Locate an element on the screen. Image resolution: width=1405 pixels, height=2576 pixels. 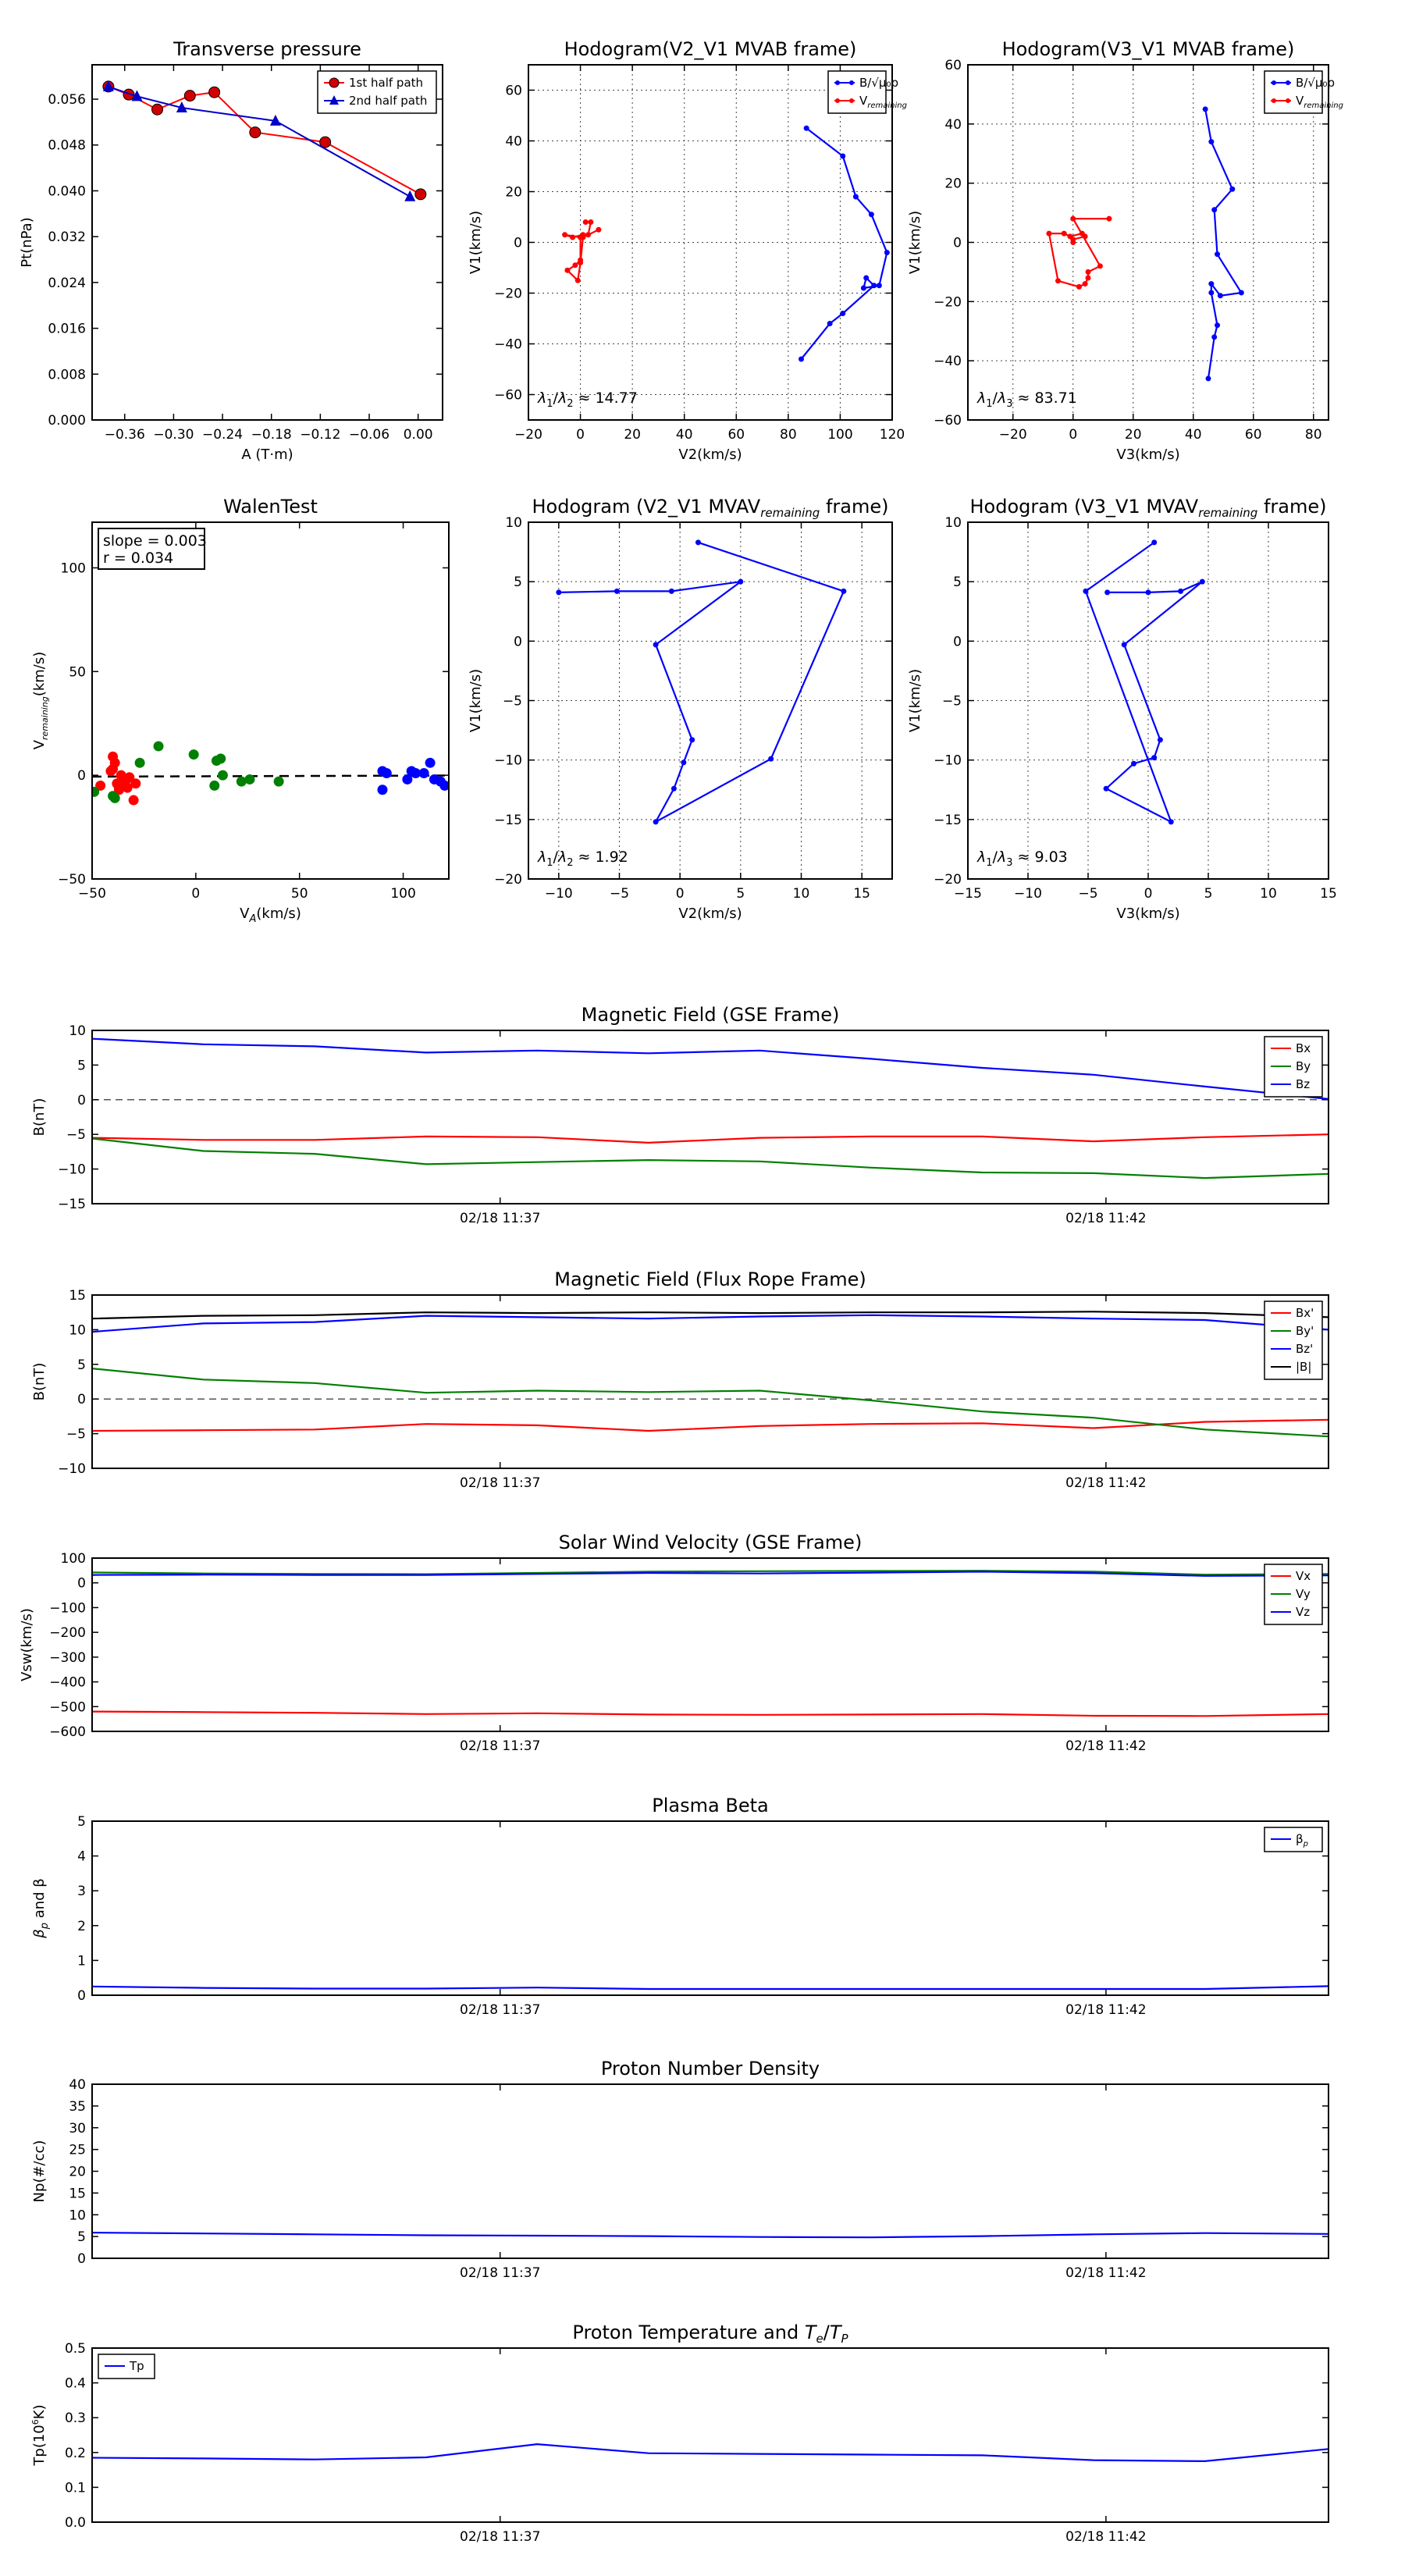
chart-title: Hodogram (V2_V1 MVAVremaining frame) is located at coordinates (711, 508).